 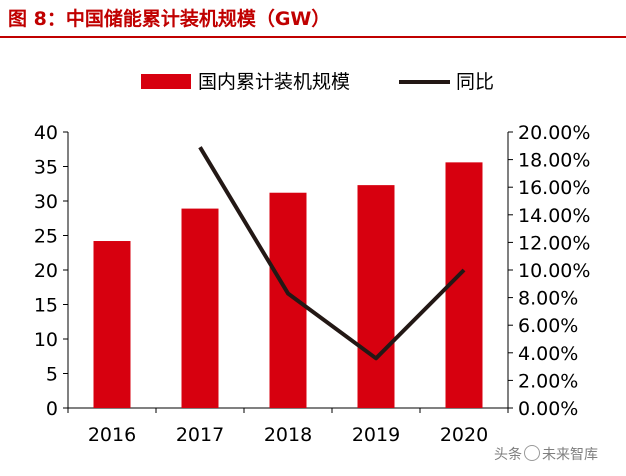 I want to click on watermark-logo-icon, so click(x=532, y=453).